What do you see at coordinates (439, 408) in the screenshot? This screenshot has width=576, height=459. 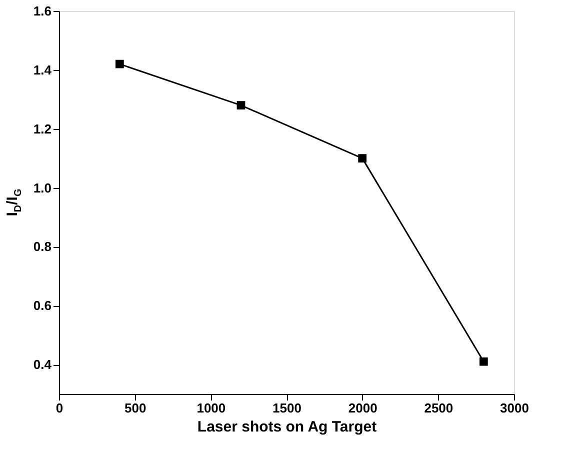 I see `x-tick-label: 2500` at bounding box center [439, 408].